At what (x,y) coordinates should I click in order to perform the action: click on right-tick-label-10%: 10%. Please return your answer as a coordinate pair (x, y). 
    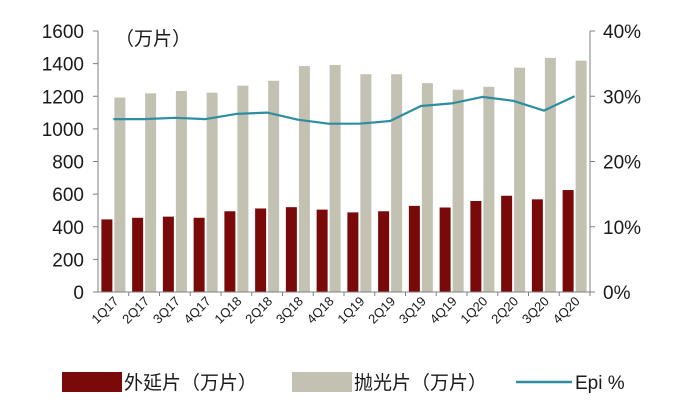
    Looking at the image, I should click on (622, 228).